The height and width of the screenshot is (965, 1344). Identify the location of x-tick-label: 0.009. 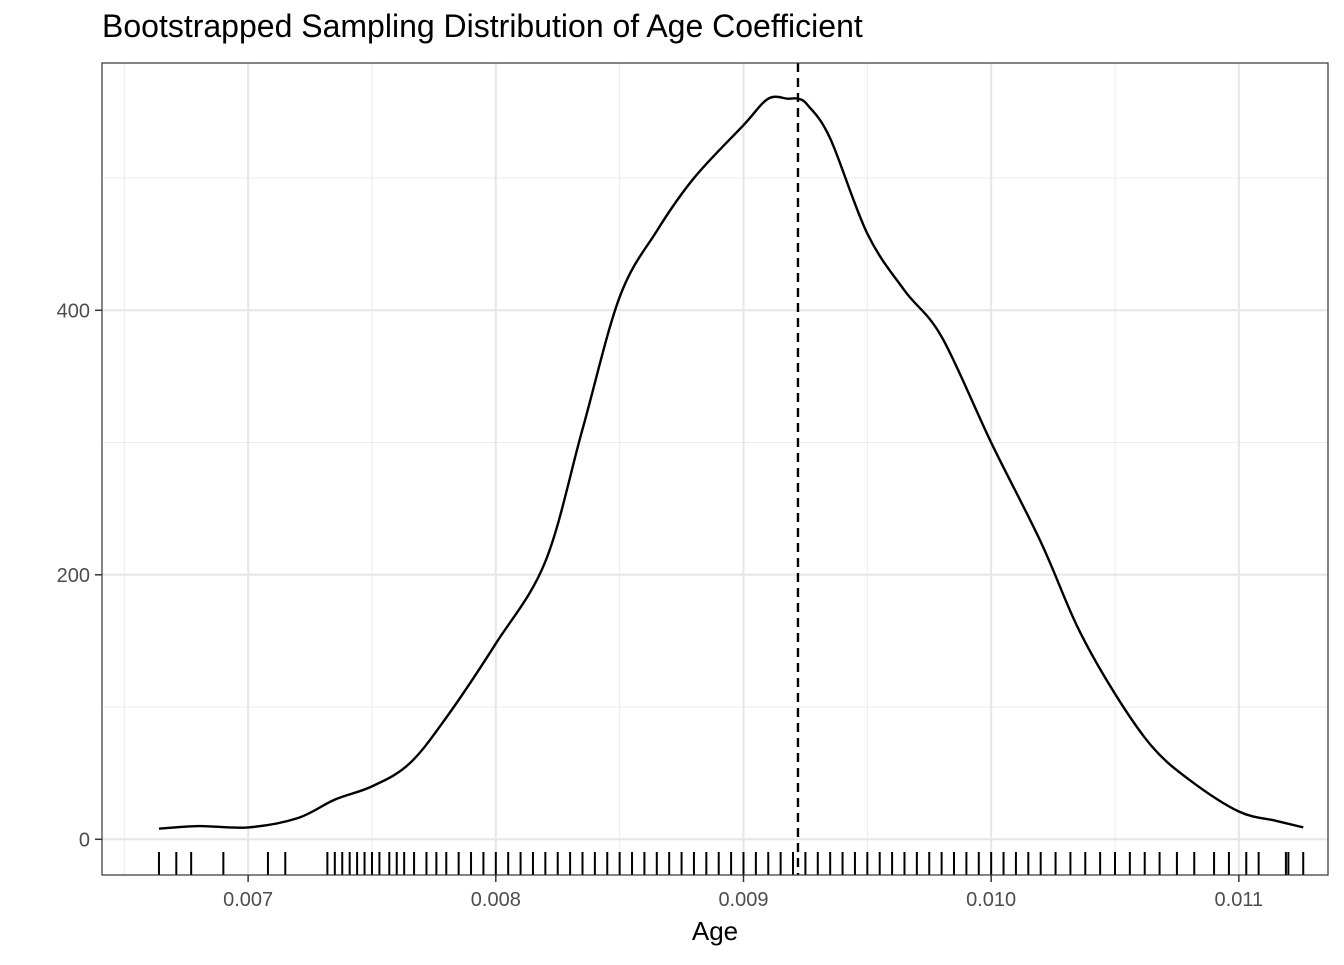
(743, 900).